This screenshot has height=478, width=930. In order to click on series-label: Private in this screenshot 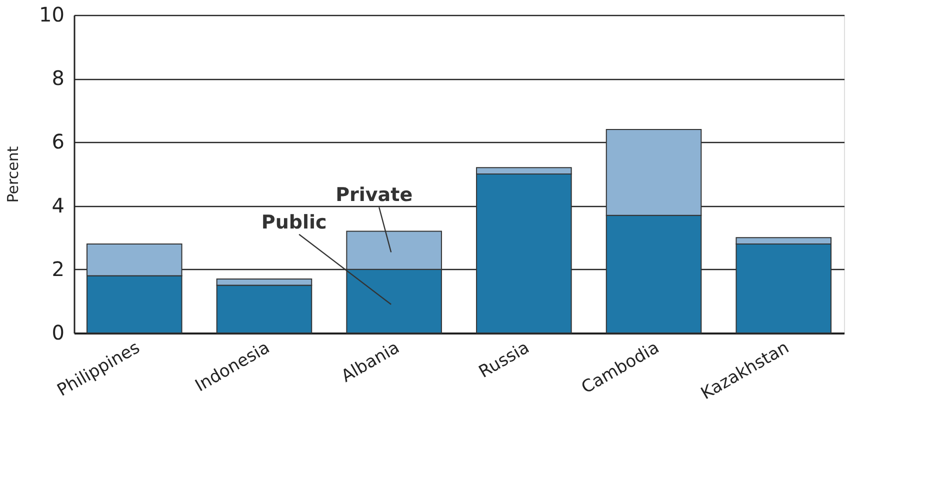, I will do `click(374, 195)`.